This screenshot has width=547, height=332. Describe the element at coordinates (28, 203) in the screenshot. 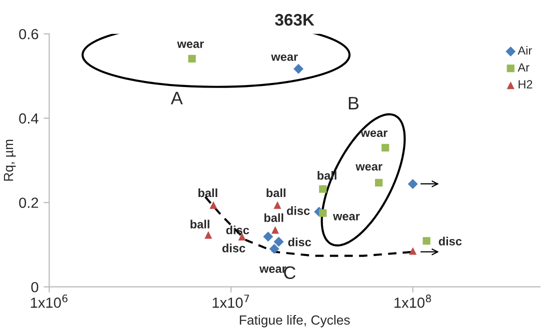

I see `y-tick-label: 0.2` at that location.